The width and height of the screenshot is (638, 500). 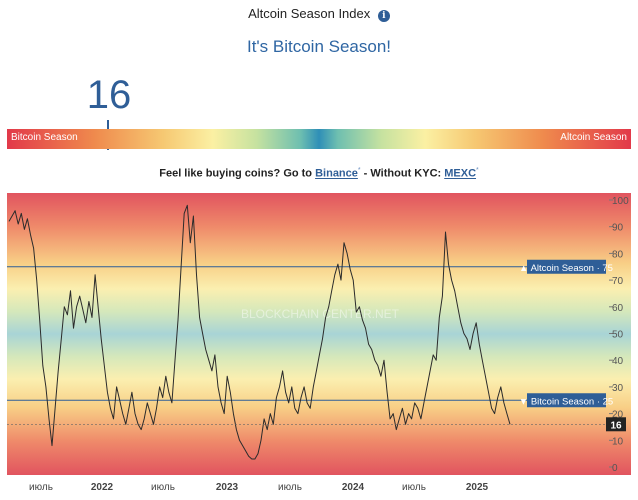 I want to click on current-index-value: 16, so click(x=109, y=95).